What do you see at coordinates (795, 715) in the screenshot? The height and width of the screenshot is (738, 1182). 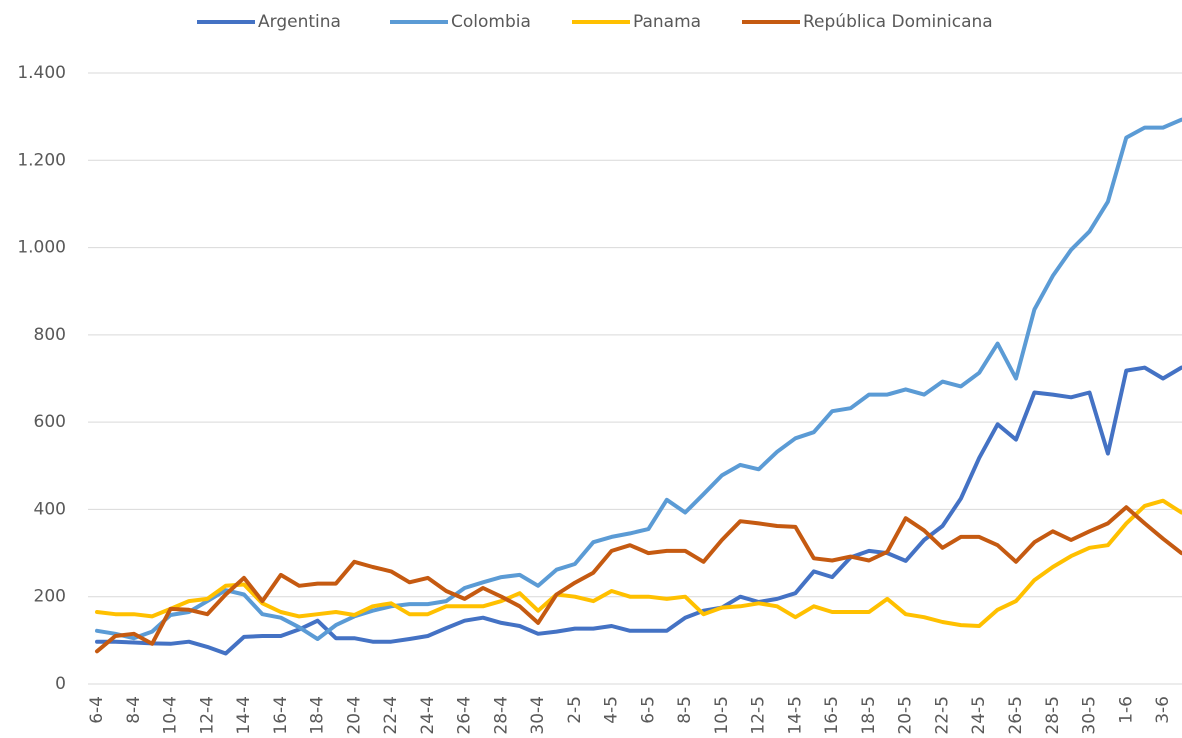 I see `x-tick-label: 14-5` at bounding box center [795, 715].